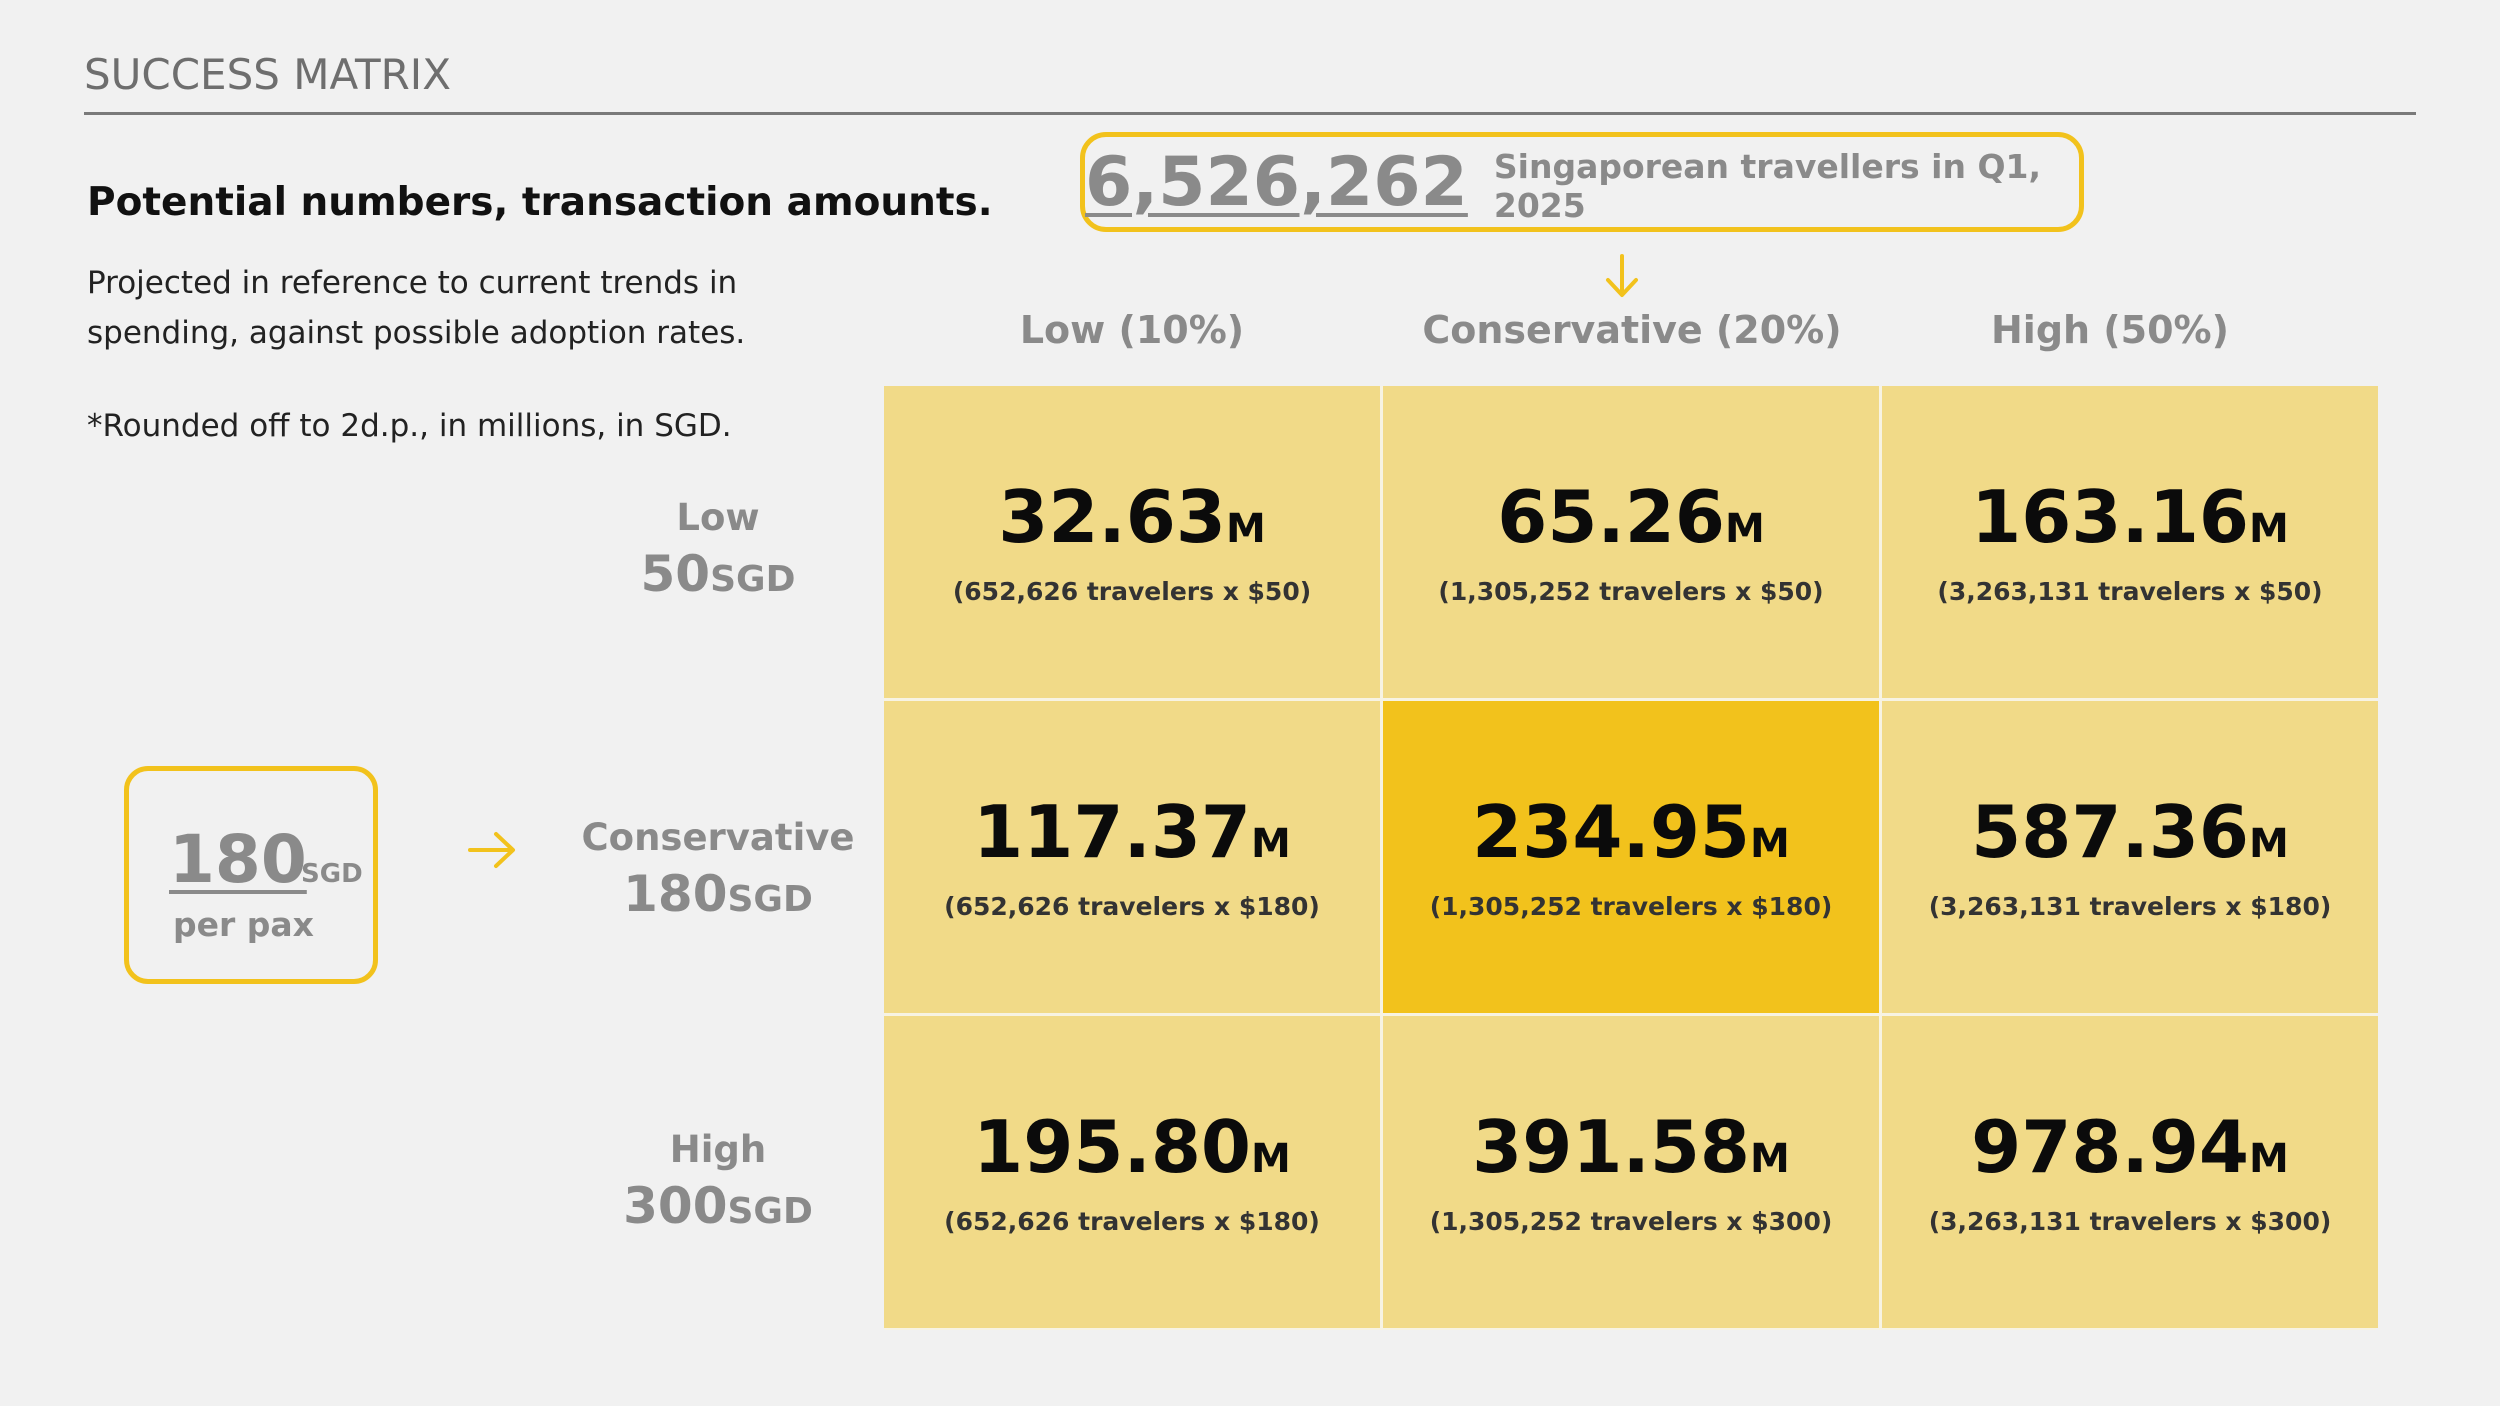  What do you see at coordinates (1250, 113) in the screenshot?
I see `title-divider` at bounding box center [1250, 113].